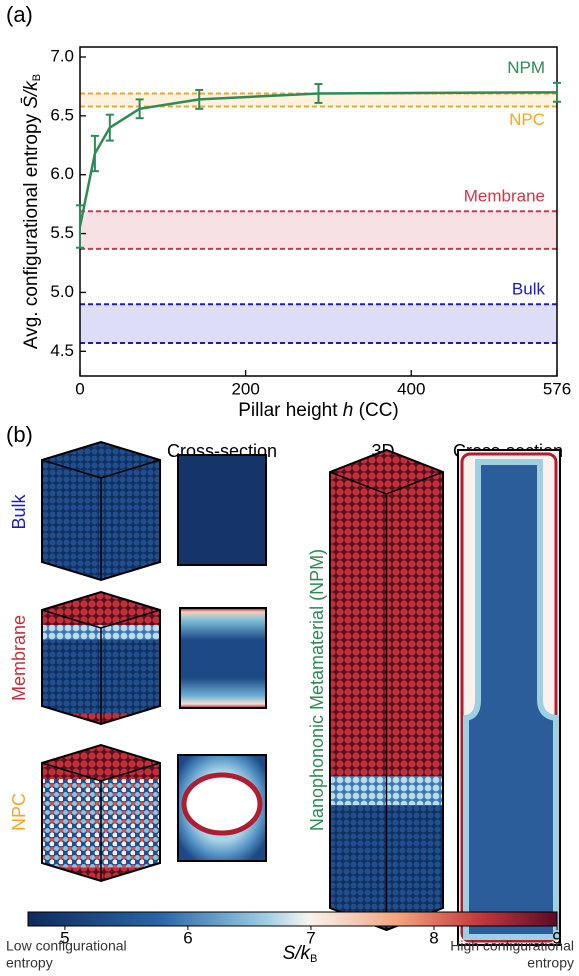 The image size is (579, 976). What do you see at coordinates (557, 388) in the screenshot?
I see `x-tick-label: 576` at bounding box center [557, 388].